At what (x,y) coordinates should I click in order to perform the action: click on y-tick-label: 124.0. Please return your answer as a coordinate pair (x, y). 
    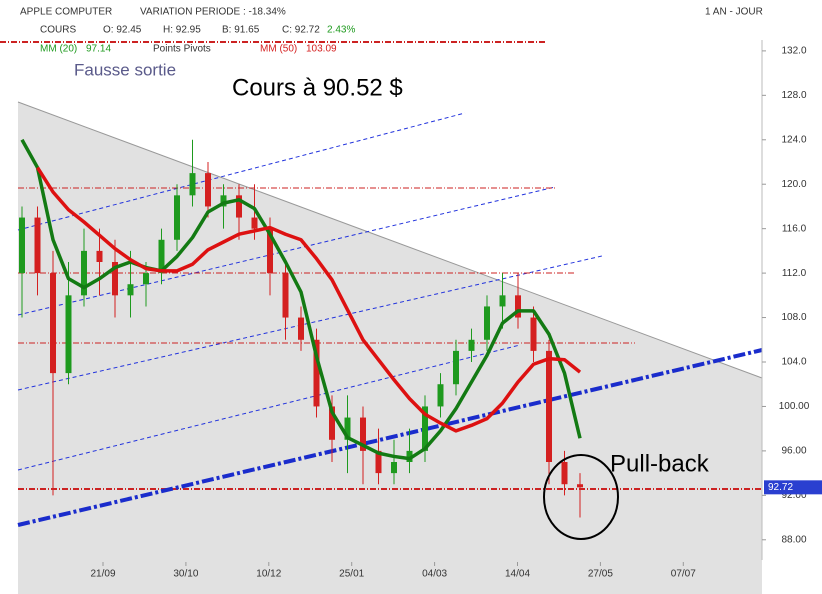
    Looking at the image, I should click on (793, 139).